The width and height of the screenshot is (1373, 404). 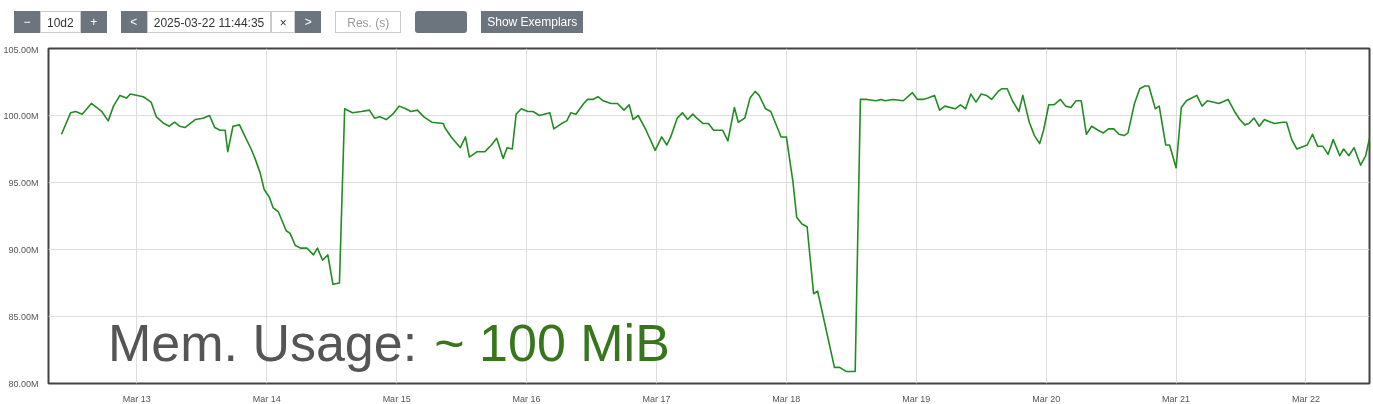 I want to click on x-tick-label: Mar 15, so click(x=396, y=398).